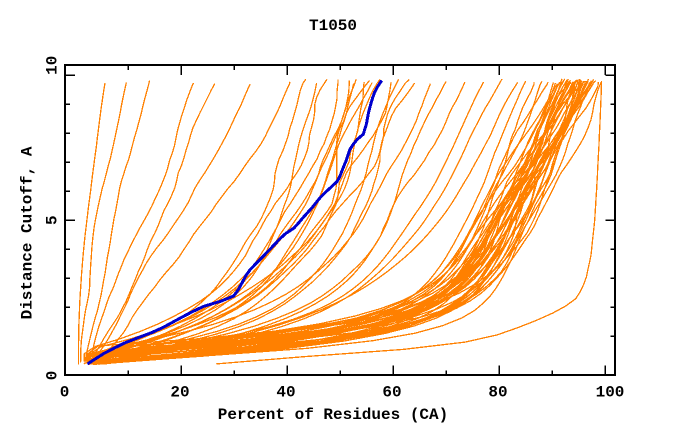 The image size is (680, 440). Describe the element at coordinates (497, 393) in the screenshot. I see `svg-text: 80` at that location.